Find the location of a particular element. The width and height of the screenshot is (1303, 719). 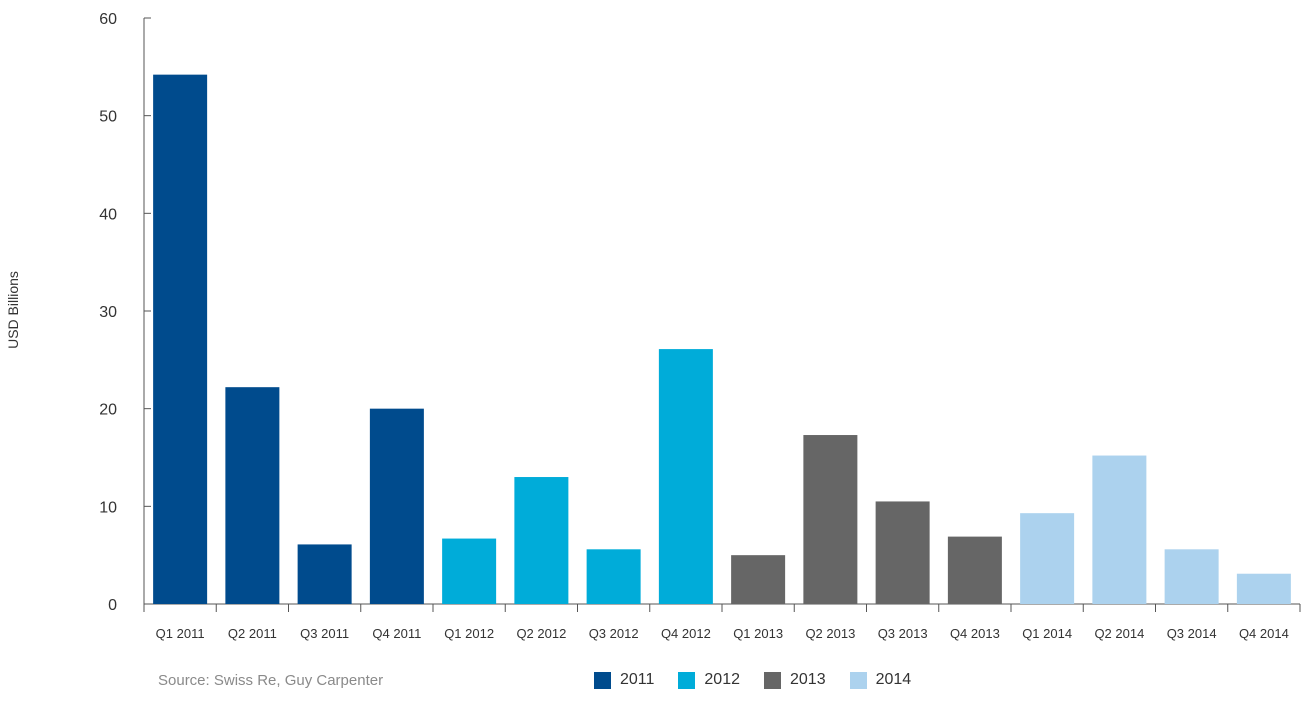

y-tick-label: 10 is located at coordinates (108, 507).